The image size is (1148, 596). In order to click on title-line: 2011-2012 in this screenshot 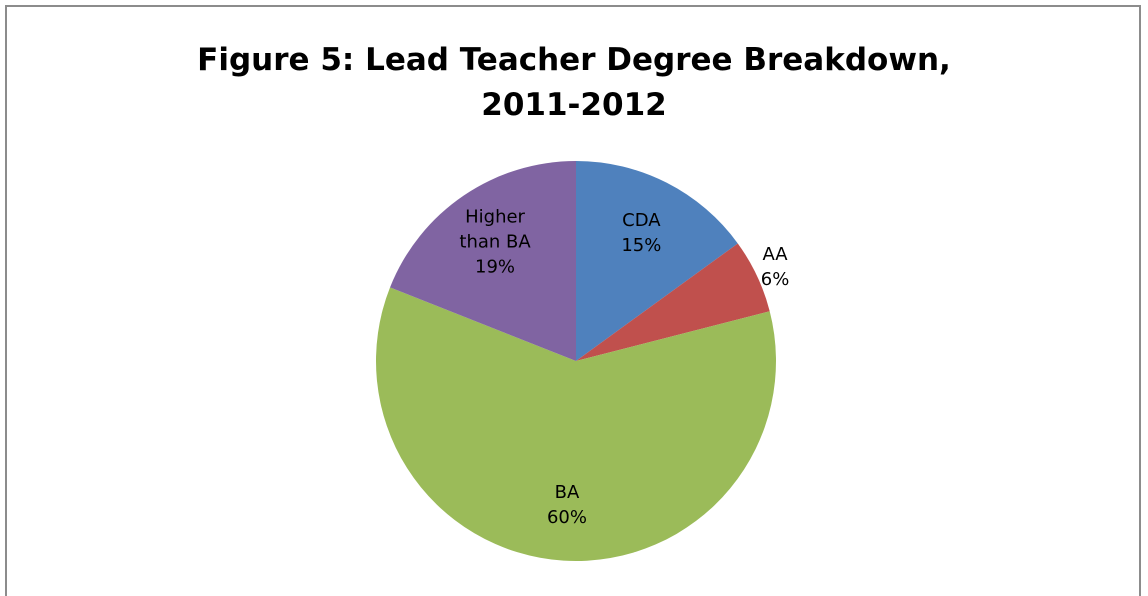, I will do `click(574, 105)`.